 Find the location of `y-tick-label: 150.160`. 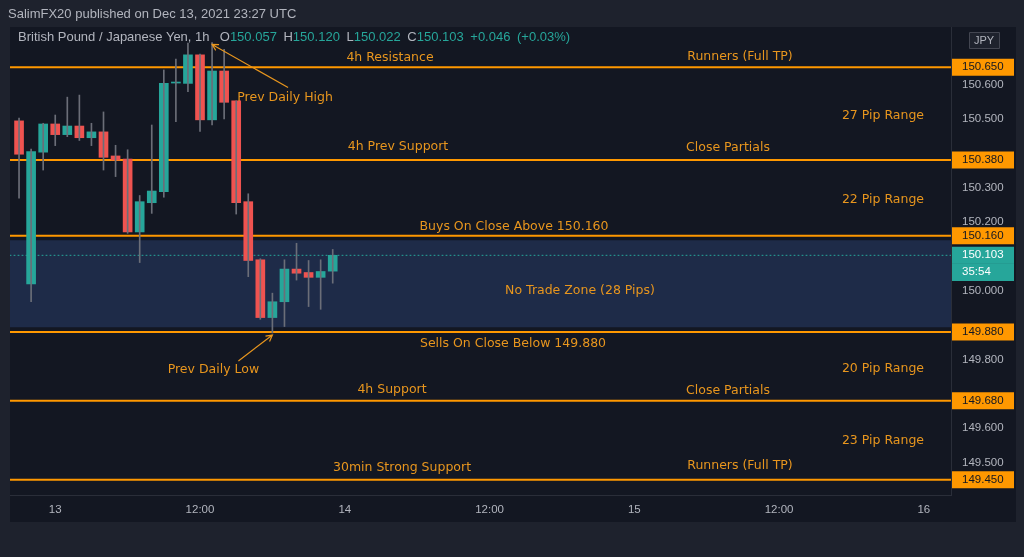

y-tick-label: 150.160 is located at coordinates (983, 234).